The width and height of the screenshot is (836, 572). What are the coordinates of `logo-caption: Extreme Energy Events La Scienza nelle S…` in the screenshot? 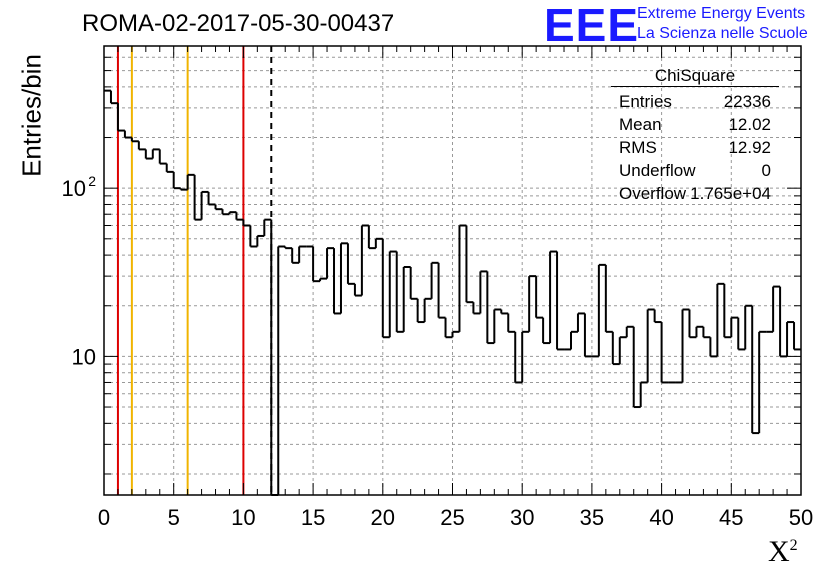 It's located at (722, 24).